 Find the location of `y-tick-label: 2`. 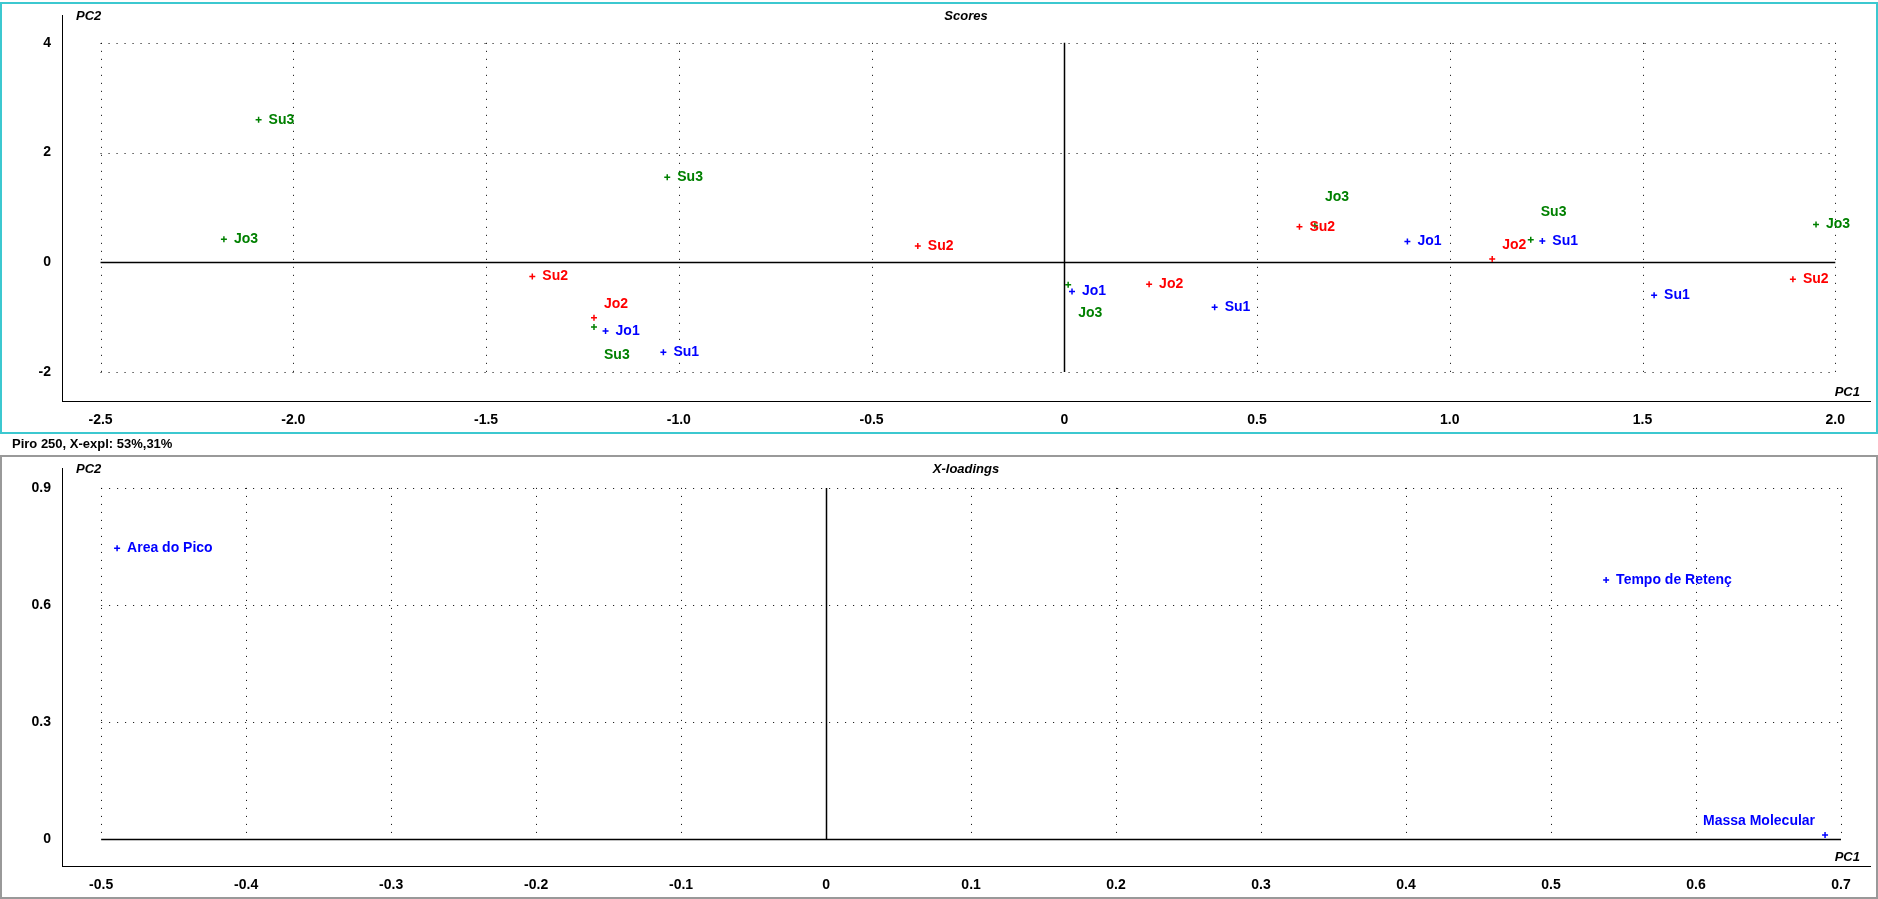

y-tick-label: 2 is located at coordinates (47, 151).